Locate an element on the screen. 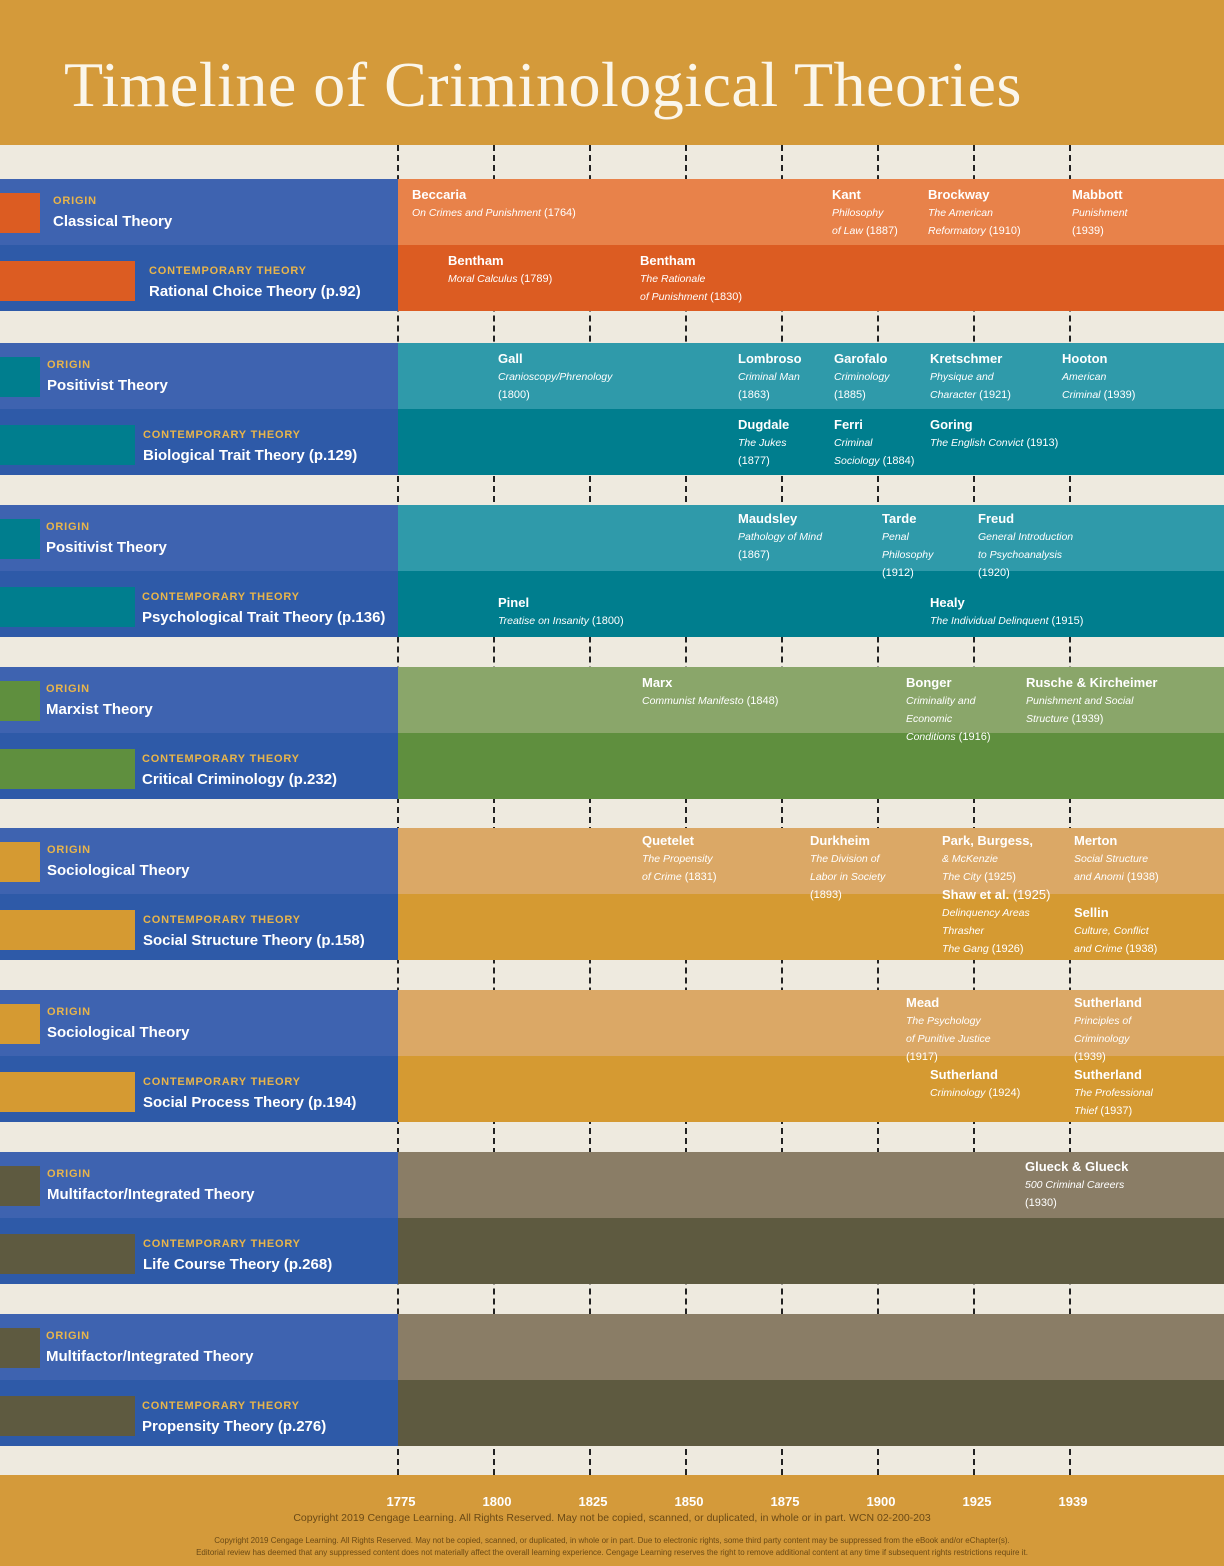 This screenshot has height=1566, width=1224. timeline-event: Ferri Criminal Sociology (1884) is located at coordinates (874, 443).